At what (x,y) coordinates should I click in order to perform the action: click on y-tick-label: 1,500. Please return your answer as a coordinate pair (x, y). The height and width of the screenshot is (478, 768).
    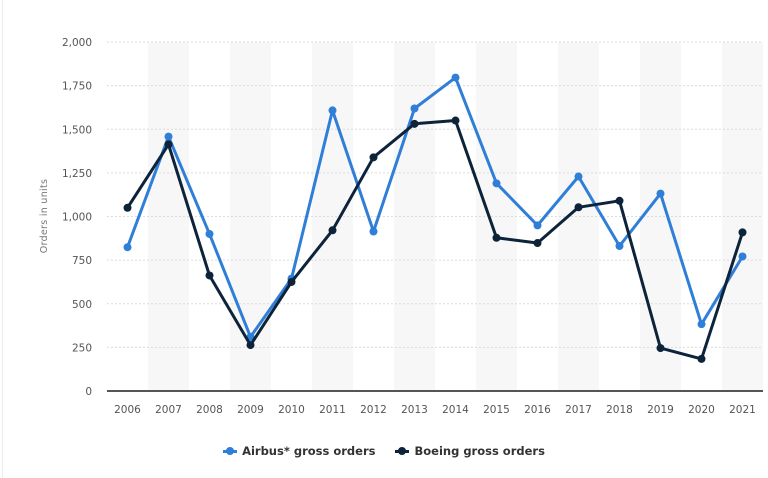
    Looking at the image, I should click on (77, 130).